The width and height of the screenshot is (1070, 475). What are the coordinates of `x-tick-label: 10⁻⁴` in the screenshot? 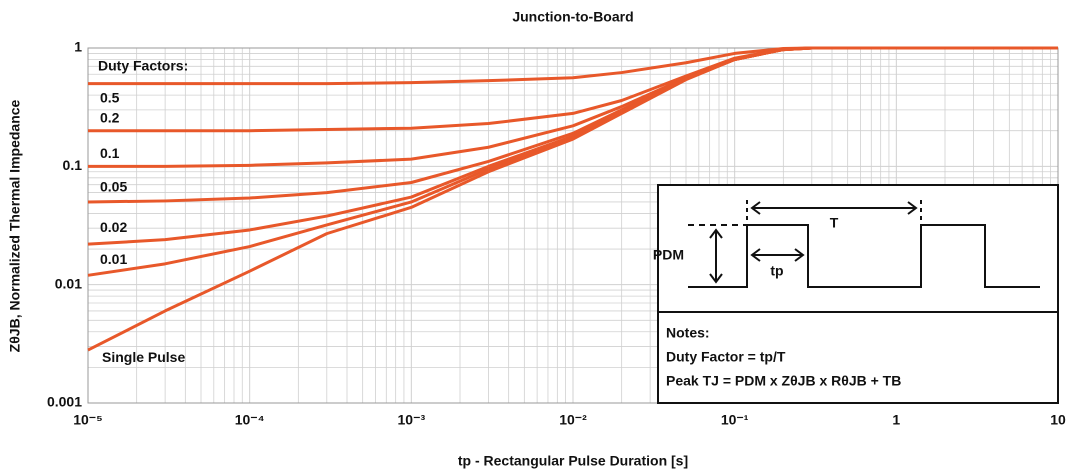 It's located at (250, 420).